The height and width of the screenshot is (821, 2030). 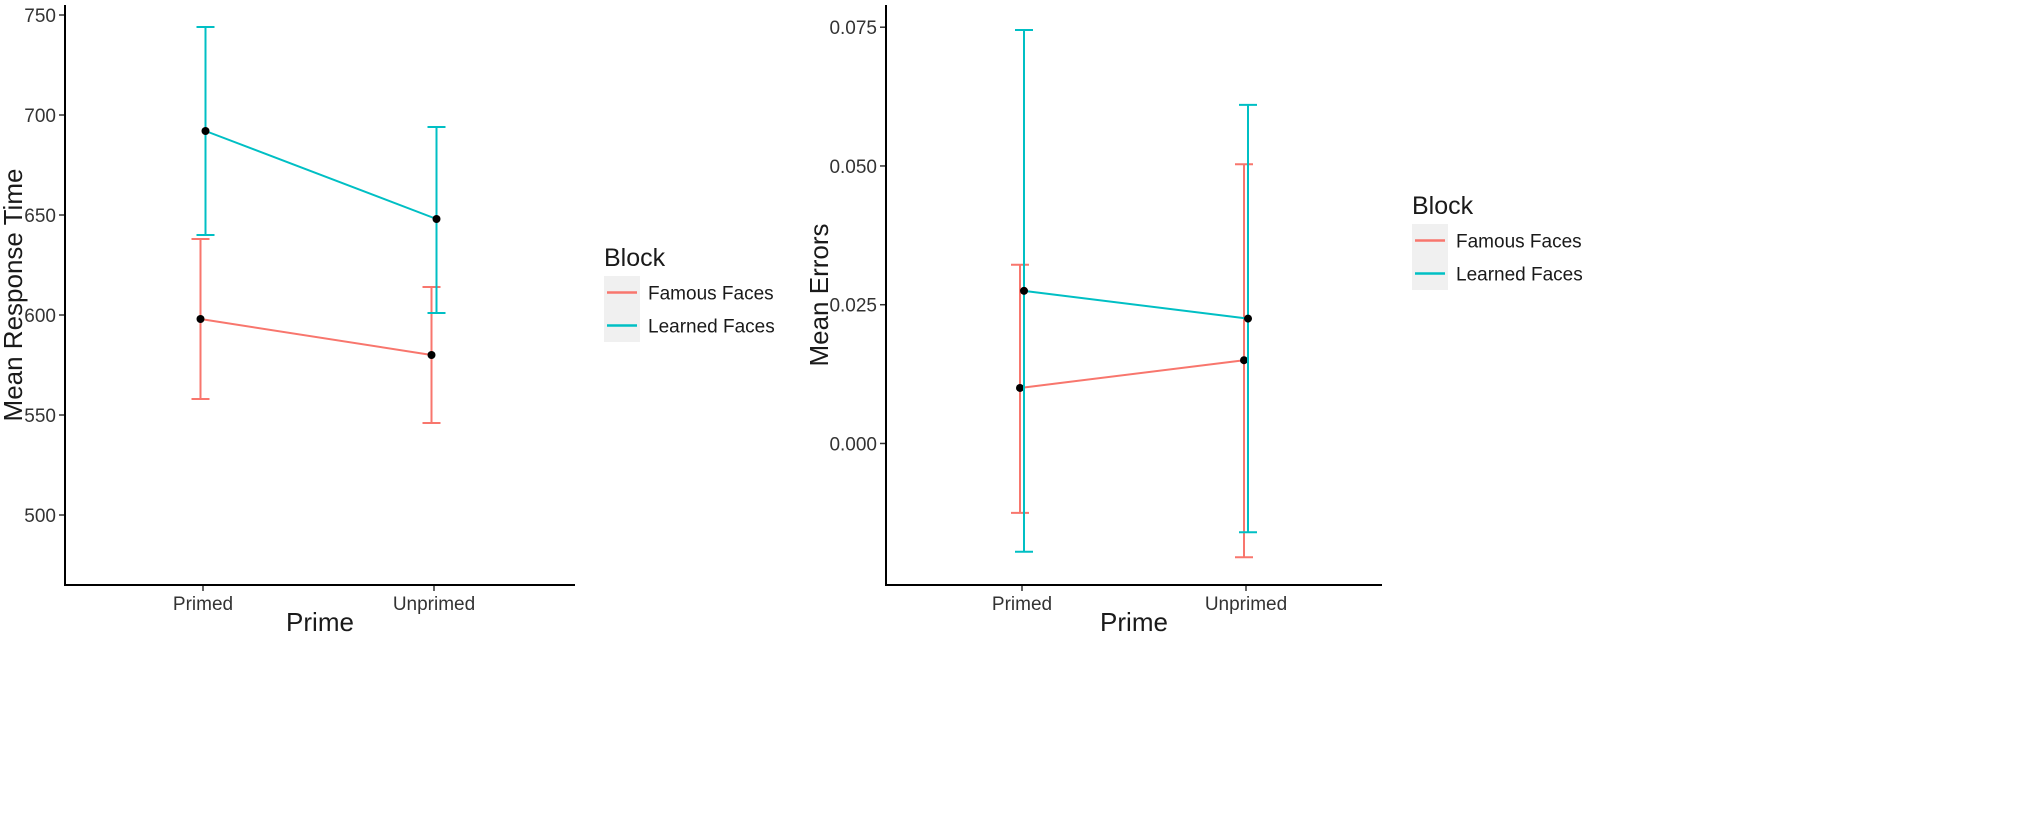 What do you see at coordinates (819, 294) in the screenshot?
I see `y-axis-title: Mean Errors` at bounding box center [819, 294].